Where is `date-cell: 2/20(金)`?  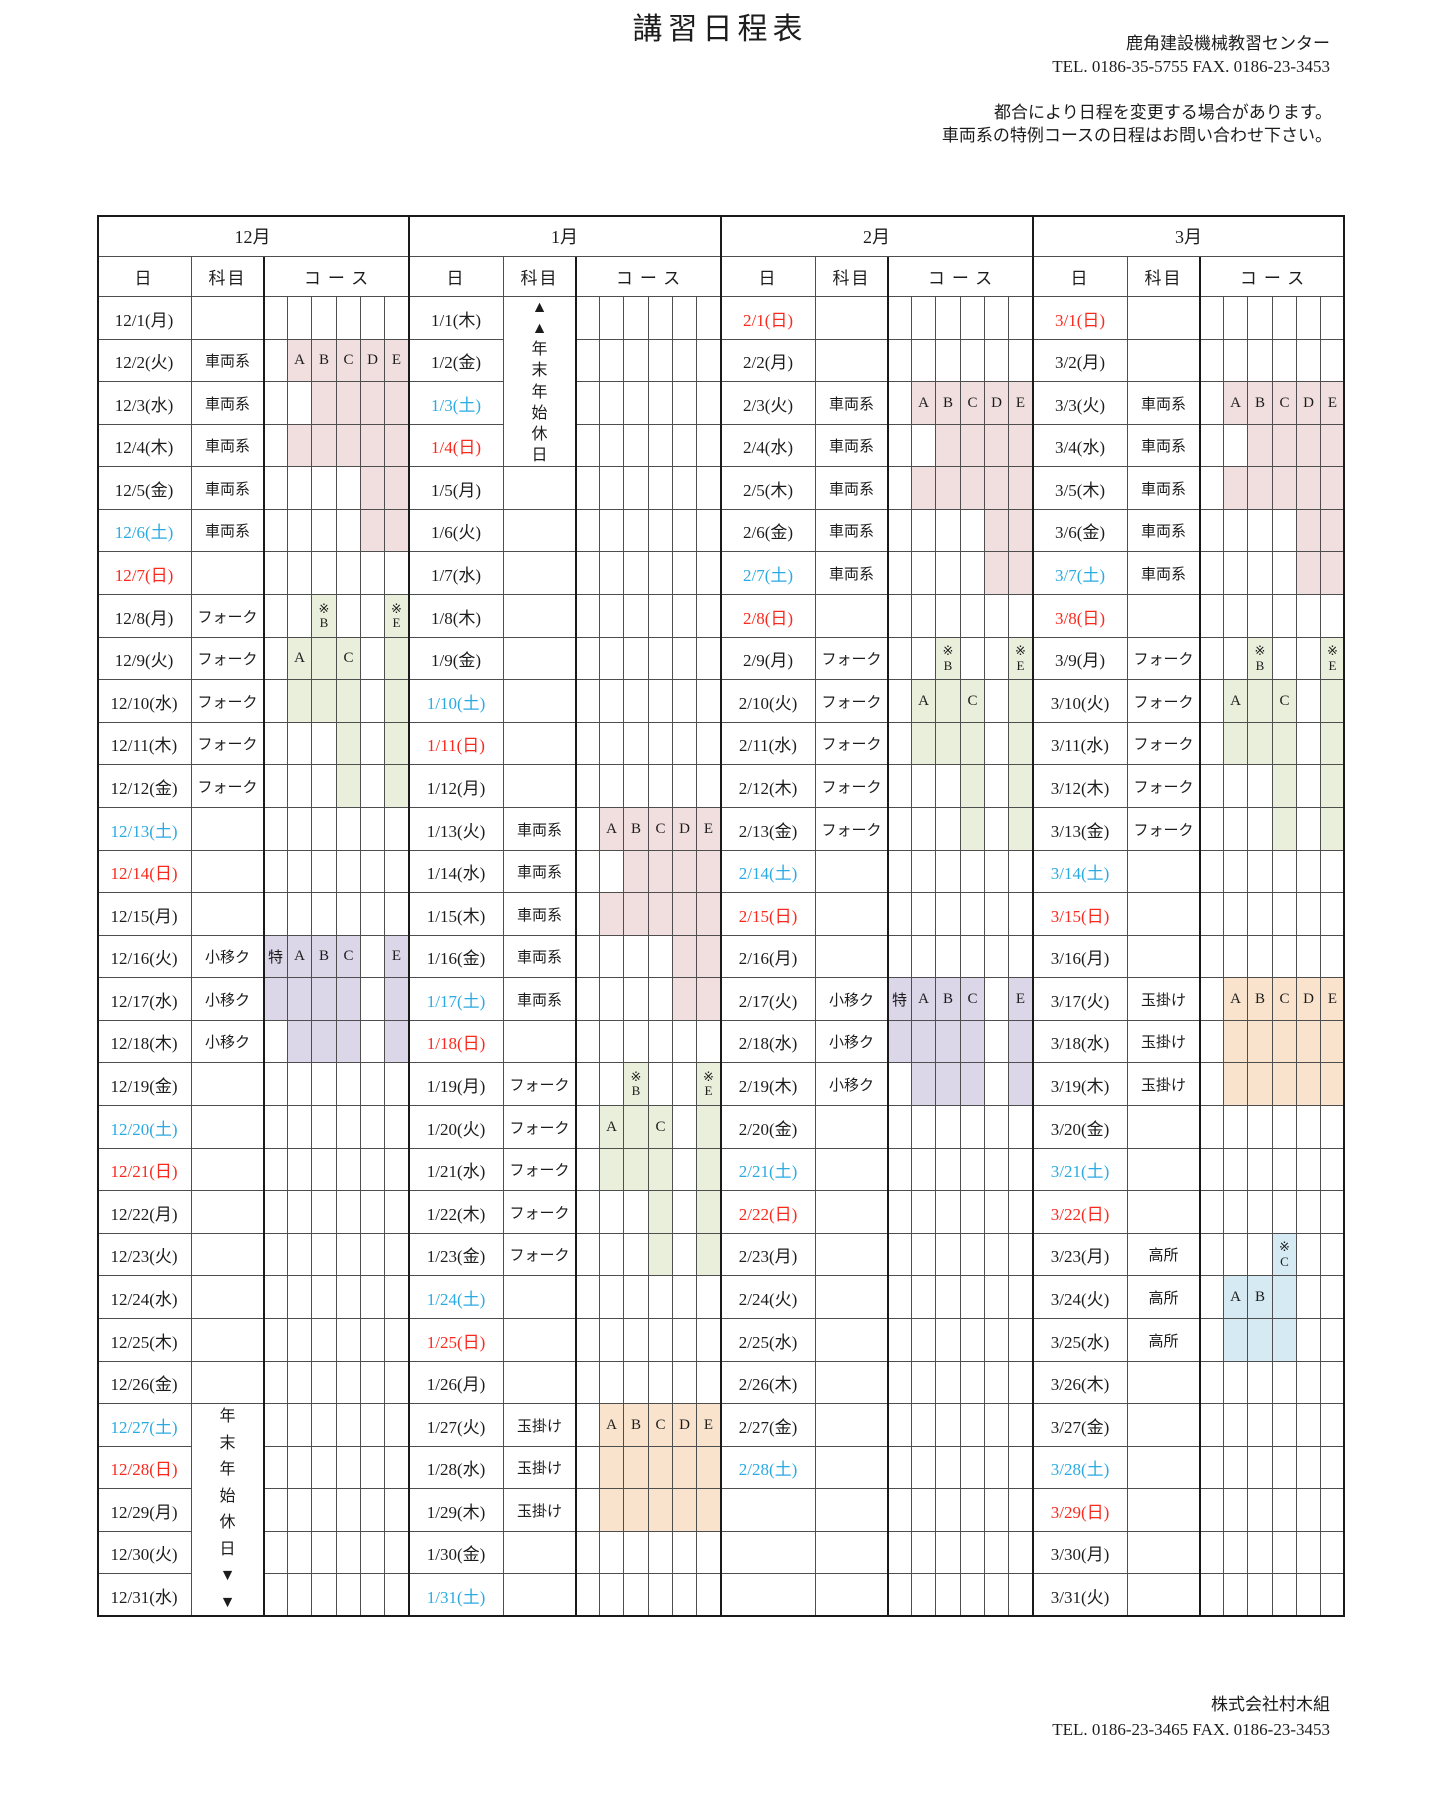
date-cell: 2/20(金) is located at coordinates (768, 1127).